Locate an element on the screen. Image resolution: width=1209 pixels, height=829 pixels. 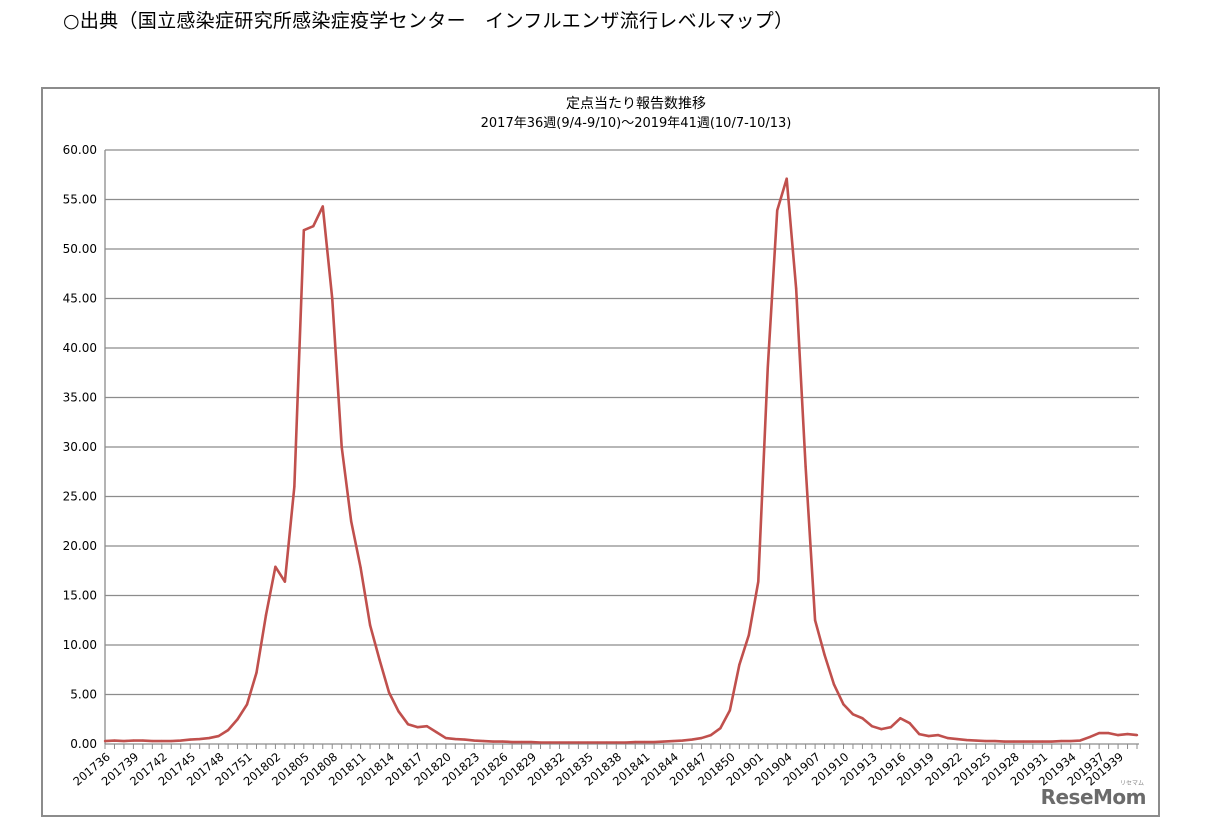
source-note: ○出典（国立感染症研究所感染症疫学センター インフルエンザ流行レベルマップ） is located at coordinates (428, 21).